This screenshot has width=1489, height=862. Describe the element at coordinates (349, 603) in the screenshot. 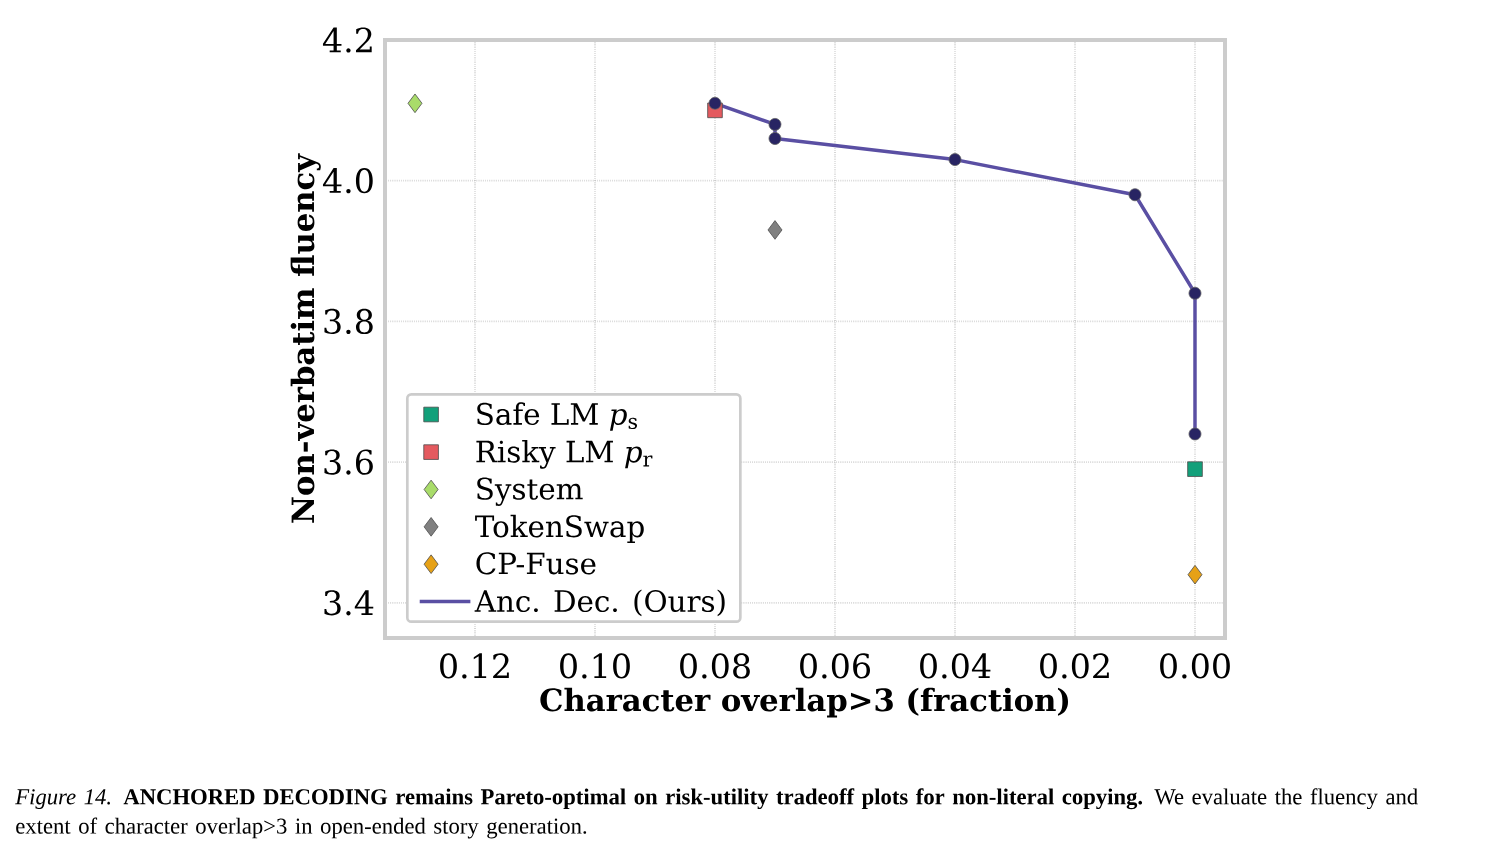

I see `y-tick-label: 3.4` at that location.